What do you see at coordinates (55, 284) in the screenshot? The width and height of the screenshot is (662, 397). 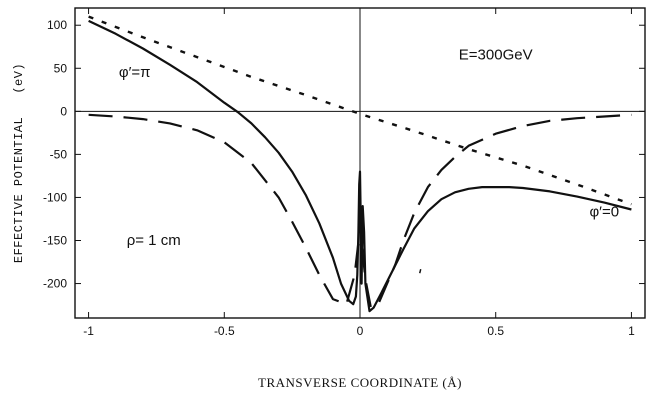 I see `y-tick-label: -200` at bounding box center [55, 284].